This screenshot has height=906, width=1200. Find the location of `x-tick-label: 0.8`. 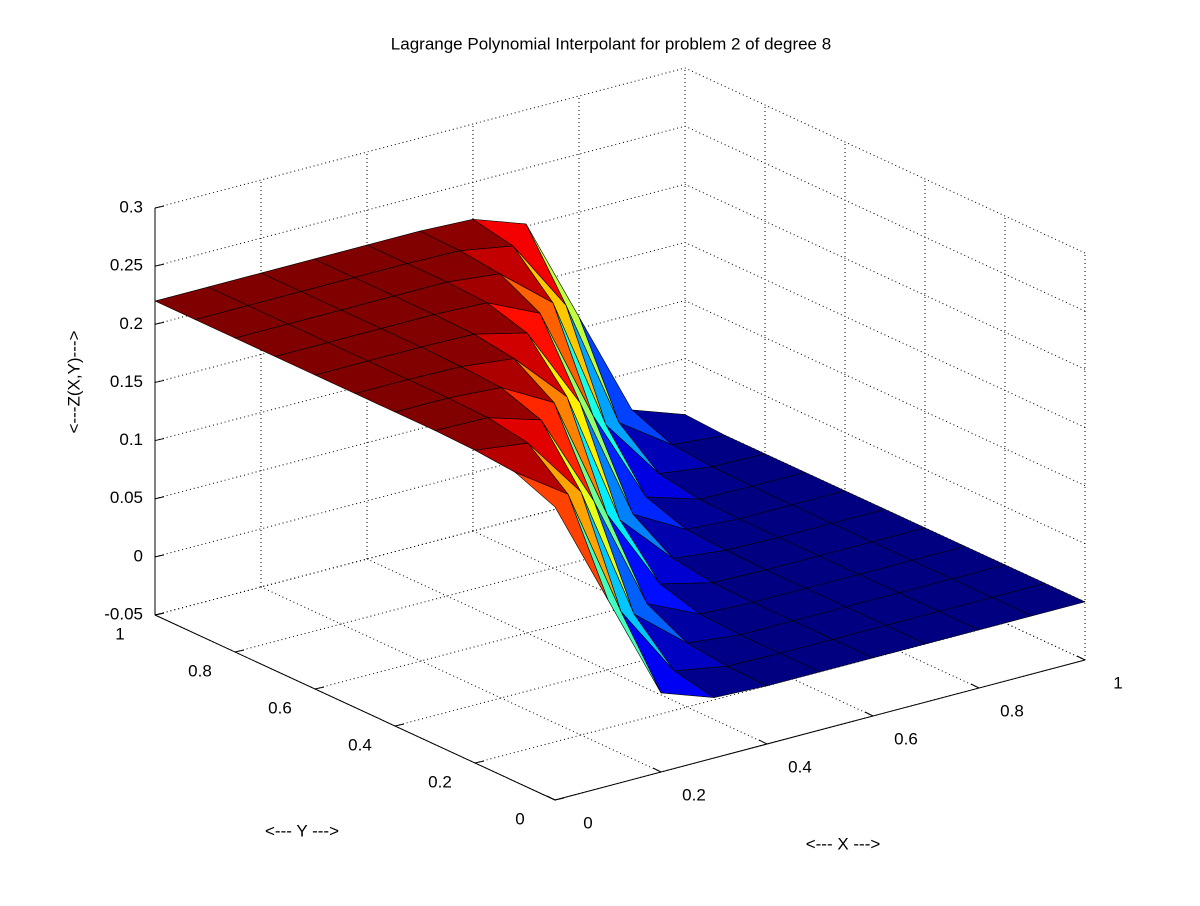

x-tick-label: 0.8 is located at coordinates (1012, 710).